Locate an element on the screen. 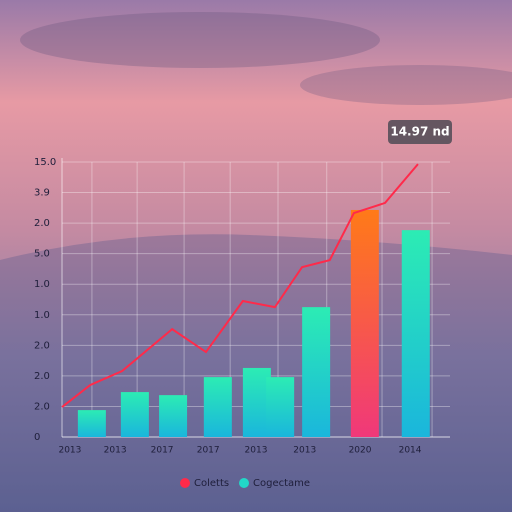 This screenshot has height=512, width=512. annotation-box is located at coordinates (420, 132).